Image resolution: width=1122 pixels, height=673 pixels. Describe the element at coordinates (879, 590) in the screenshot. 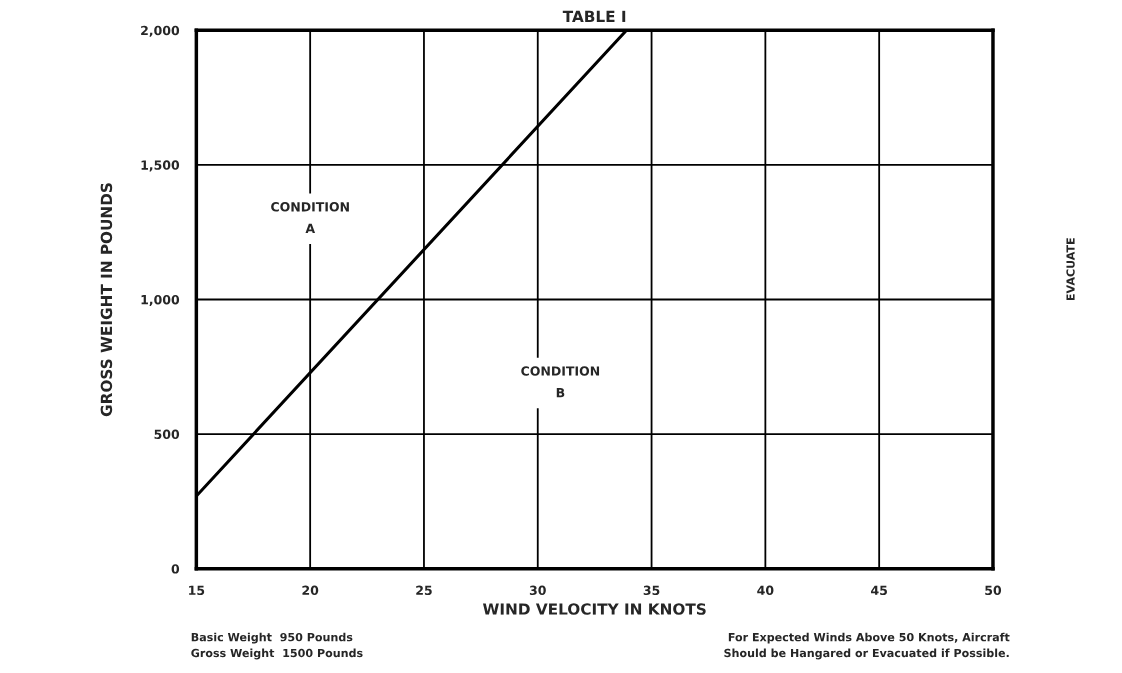

I see `x-tick-label: 45` at that location.